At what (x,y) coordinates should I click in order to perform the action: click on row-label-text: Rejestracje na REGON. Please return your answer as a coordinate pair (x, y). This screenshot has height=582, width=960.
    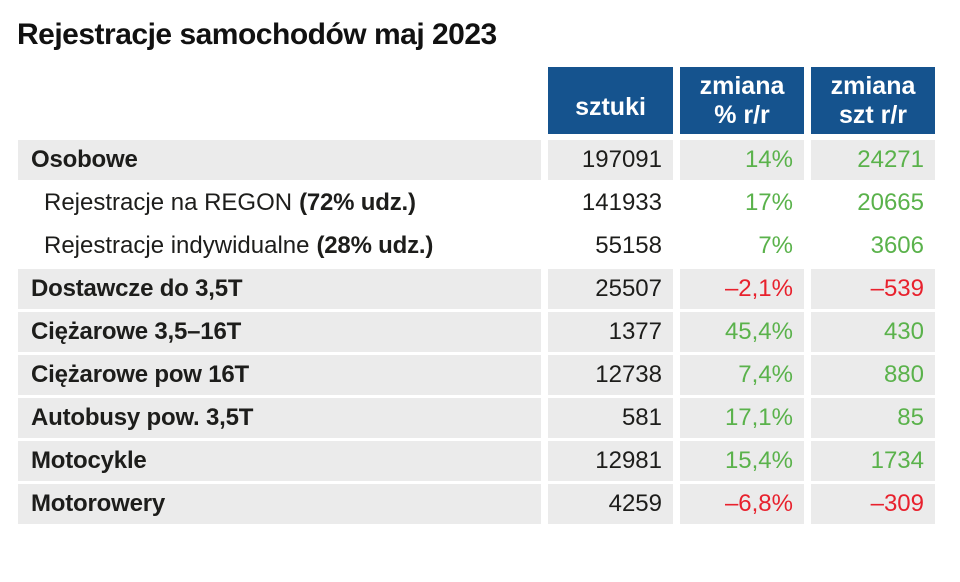
    Looking at the image, I should click on (168, 202).